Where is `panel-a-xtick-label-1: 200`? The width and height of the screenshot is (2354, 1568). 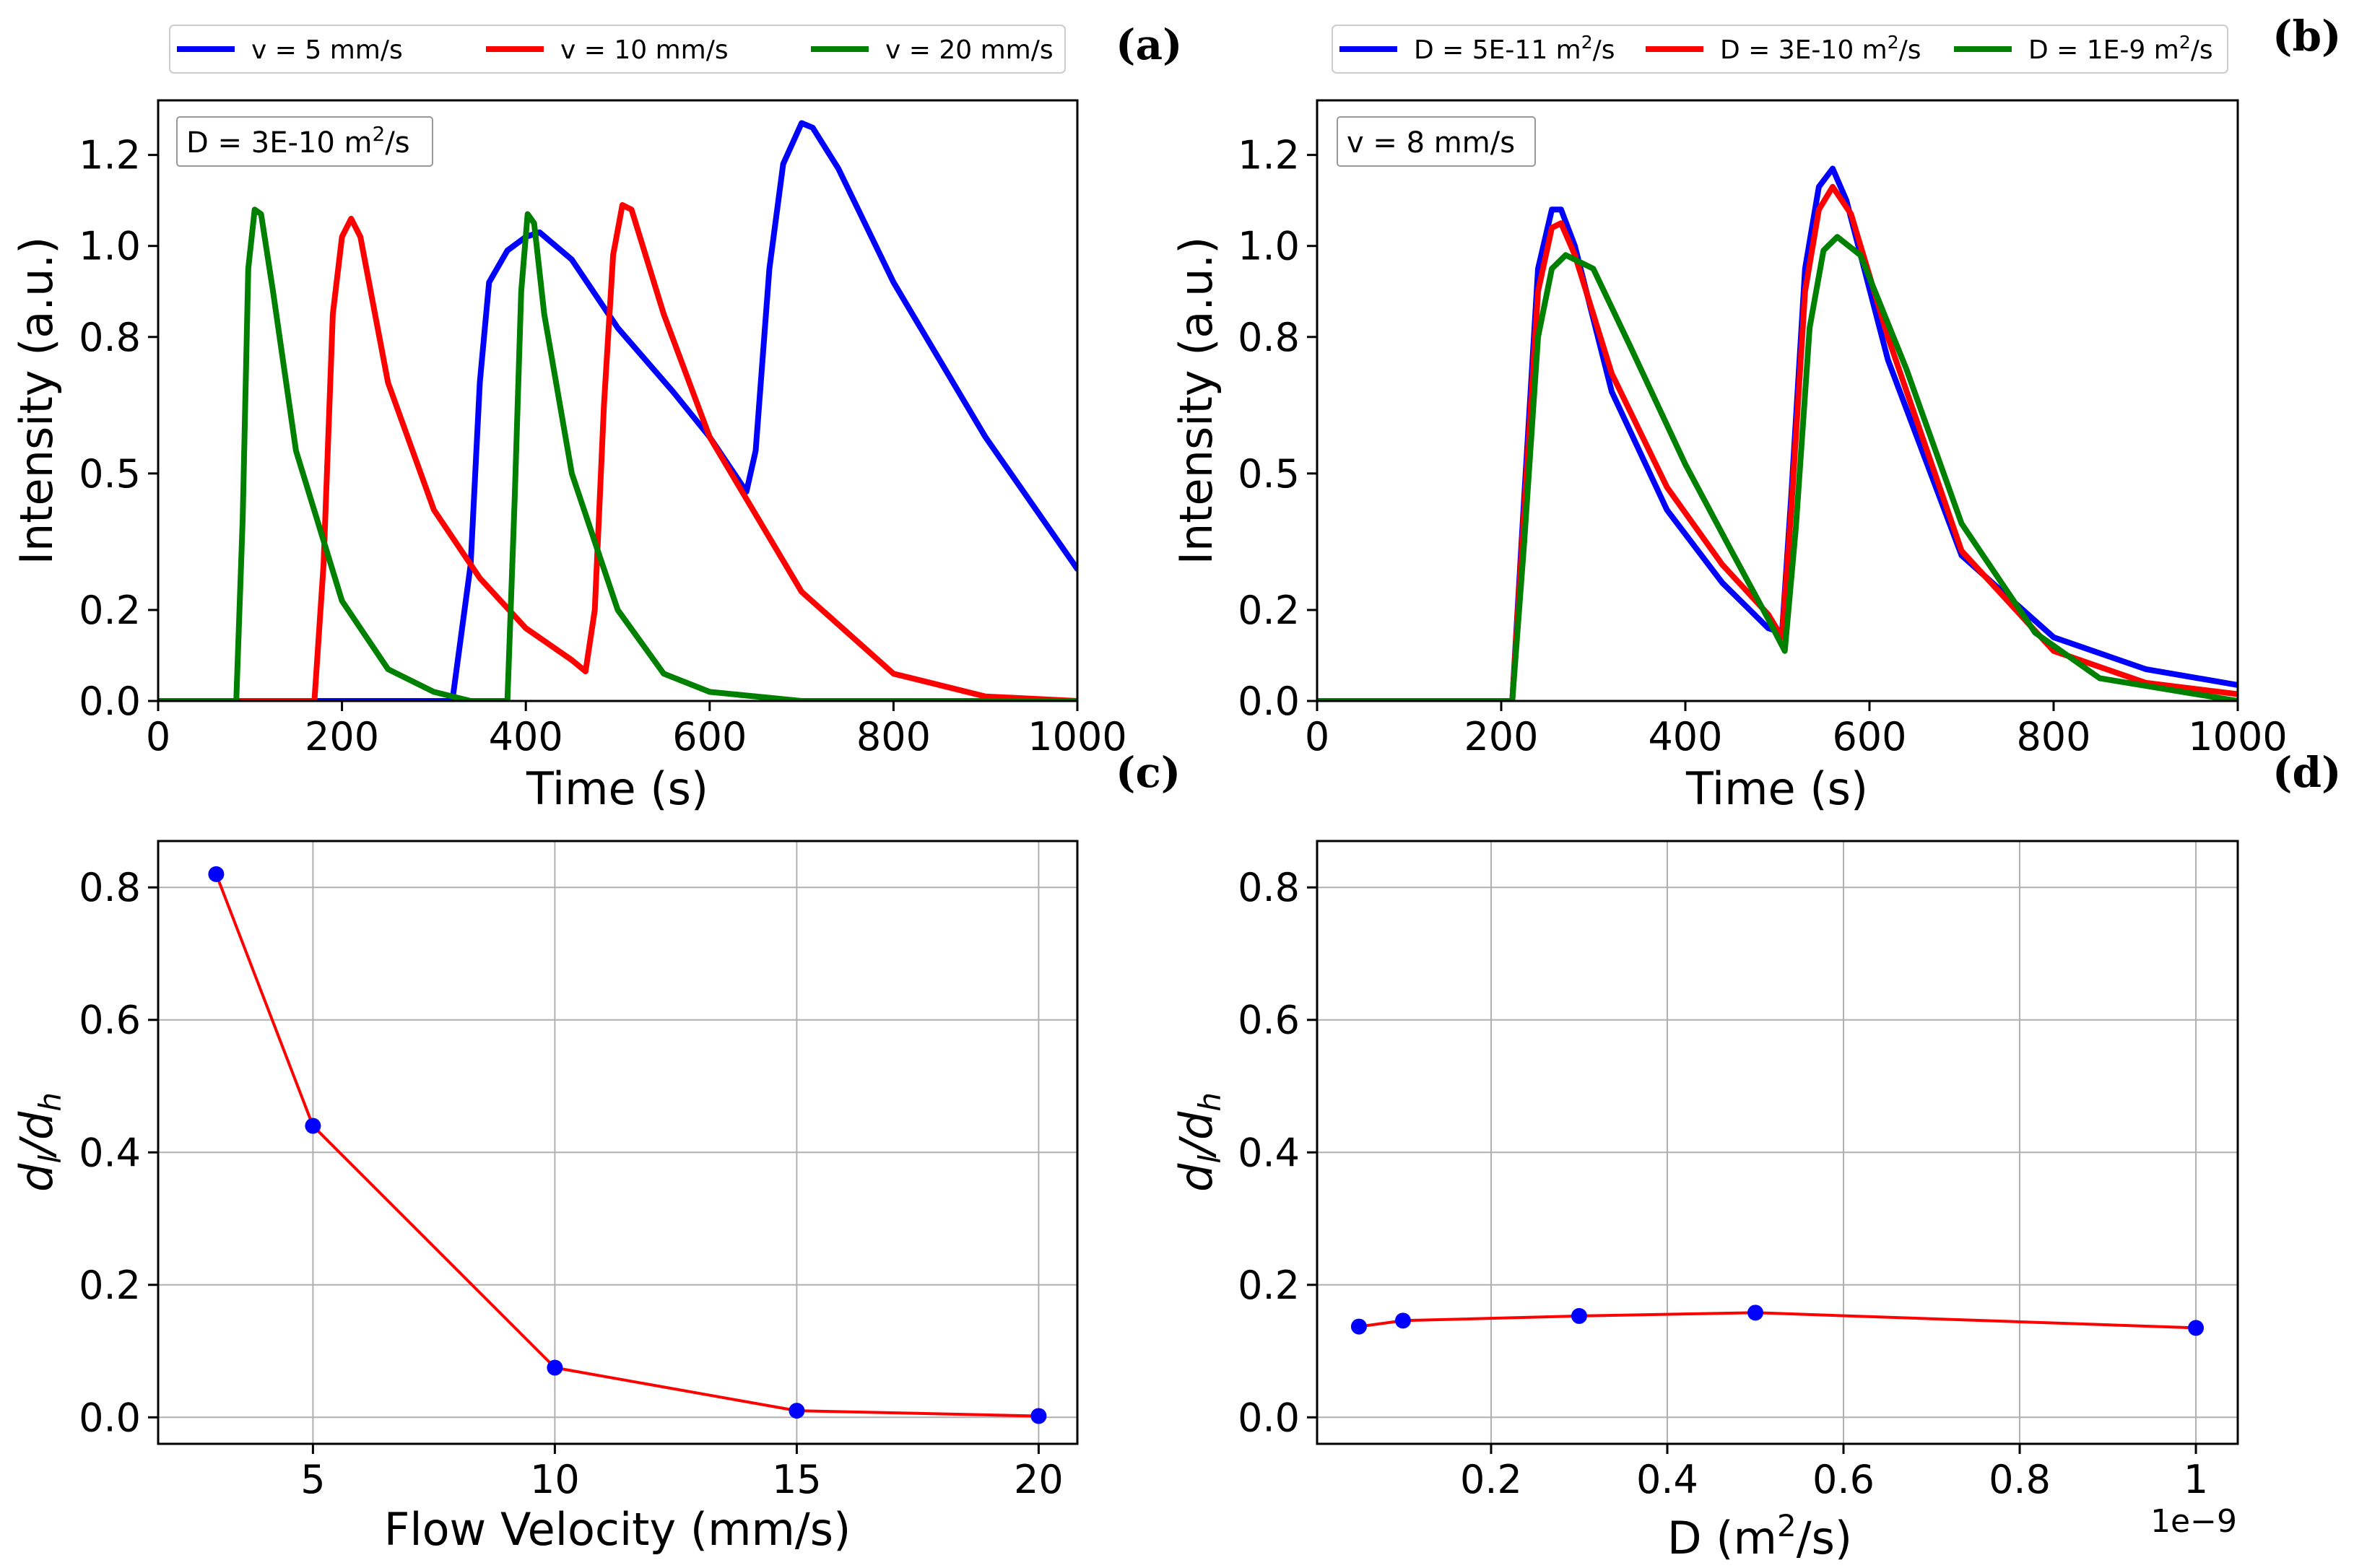 panel-a-xtick-label-1: 200 is located at coordinates (342, 736).